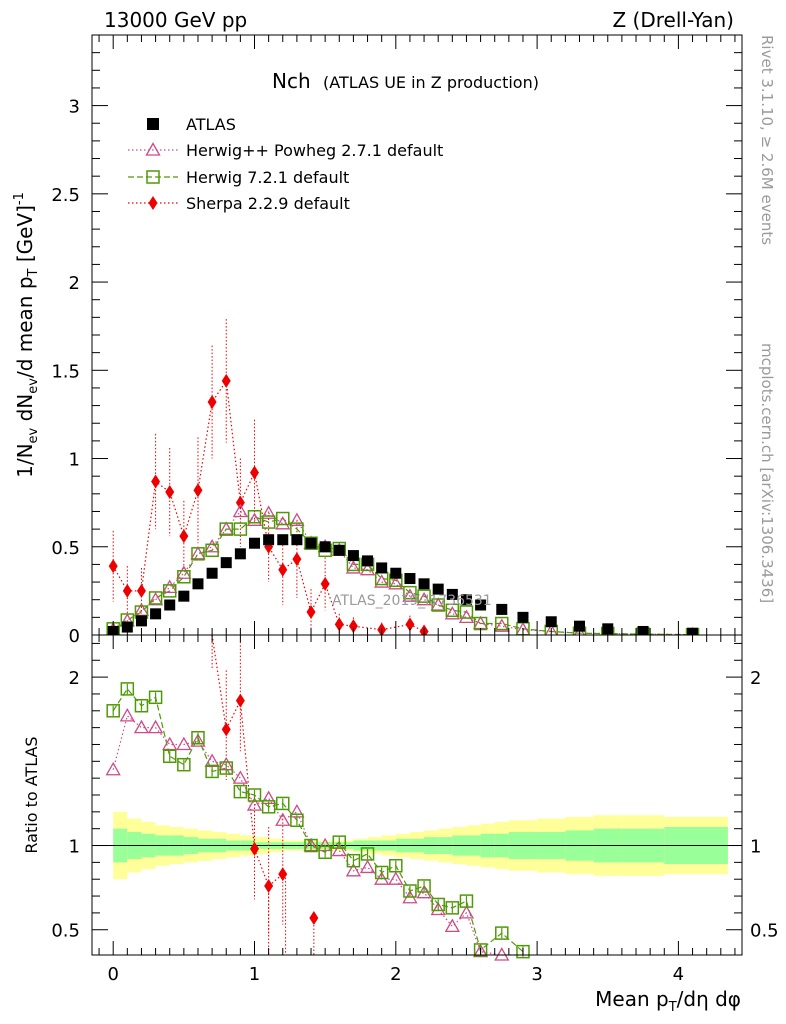 Image resolution: width=786 pixels, height=1024 pixels. I want to click on y-tick-label: 3, so click(74, 107).